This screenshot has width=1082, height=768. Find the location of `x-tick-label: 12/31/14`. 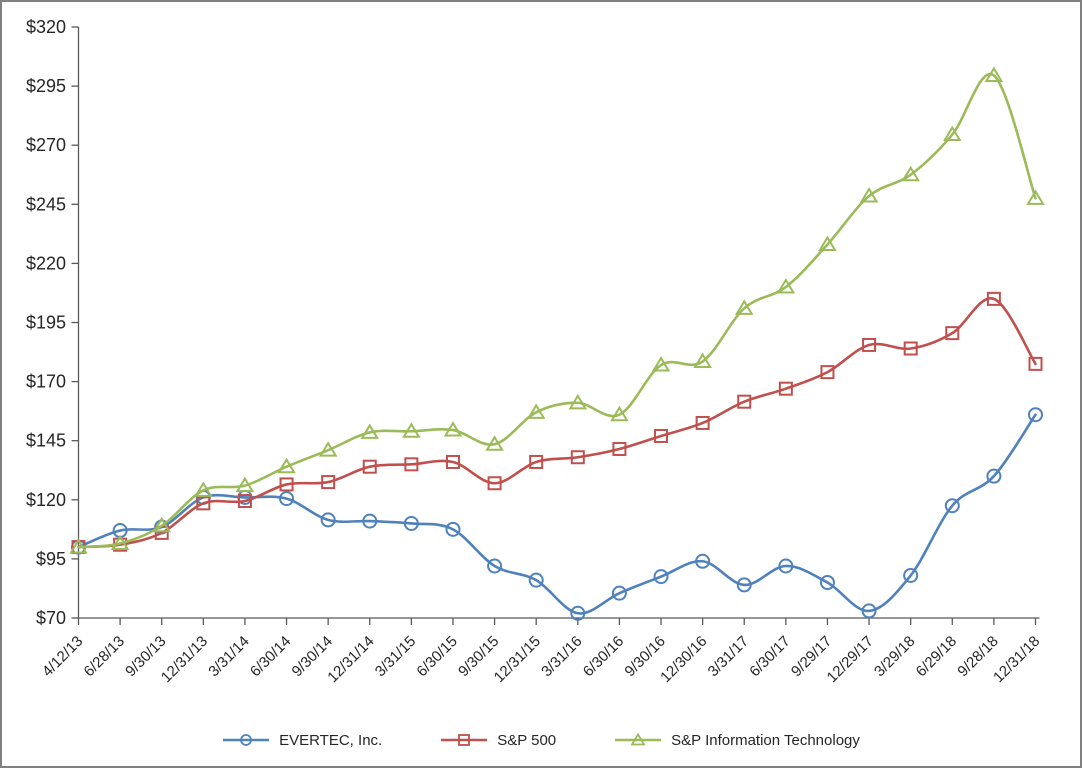

x-tick-label: 12/31/14 is located at coordinates (350, 659).